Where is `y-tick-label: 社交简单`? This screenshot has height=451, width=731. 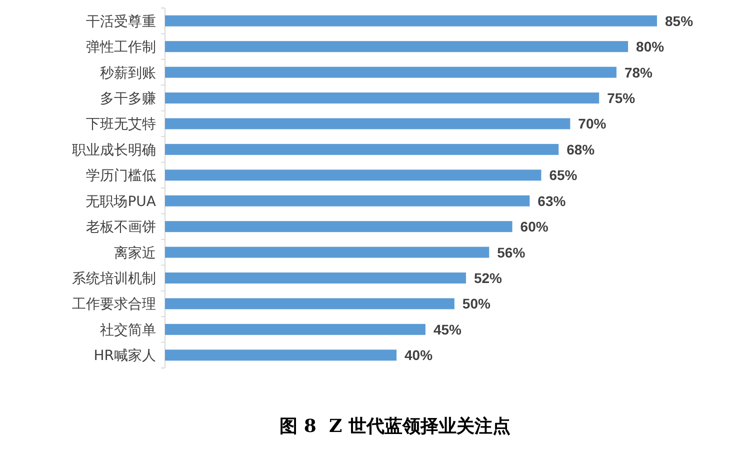 y-tick-label: 社交简单 is located at coordinates (128, 330).